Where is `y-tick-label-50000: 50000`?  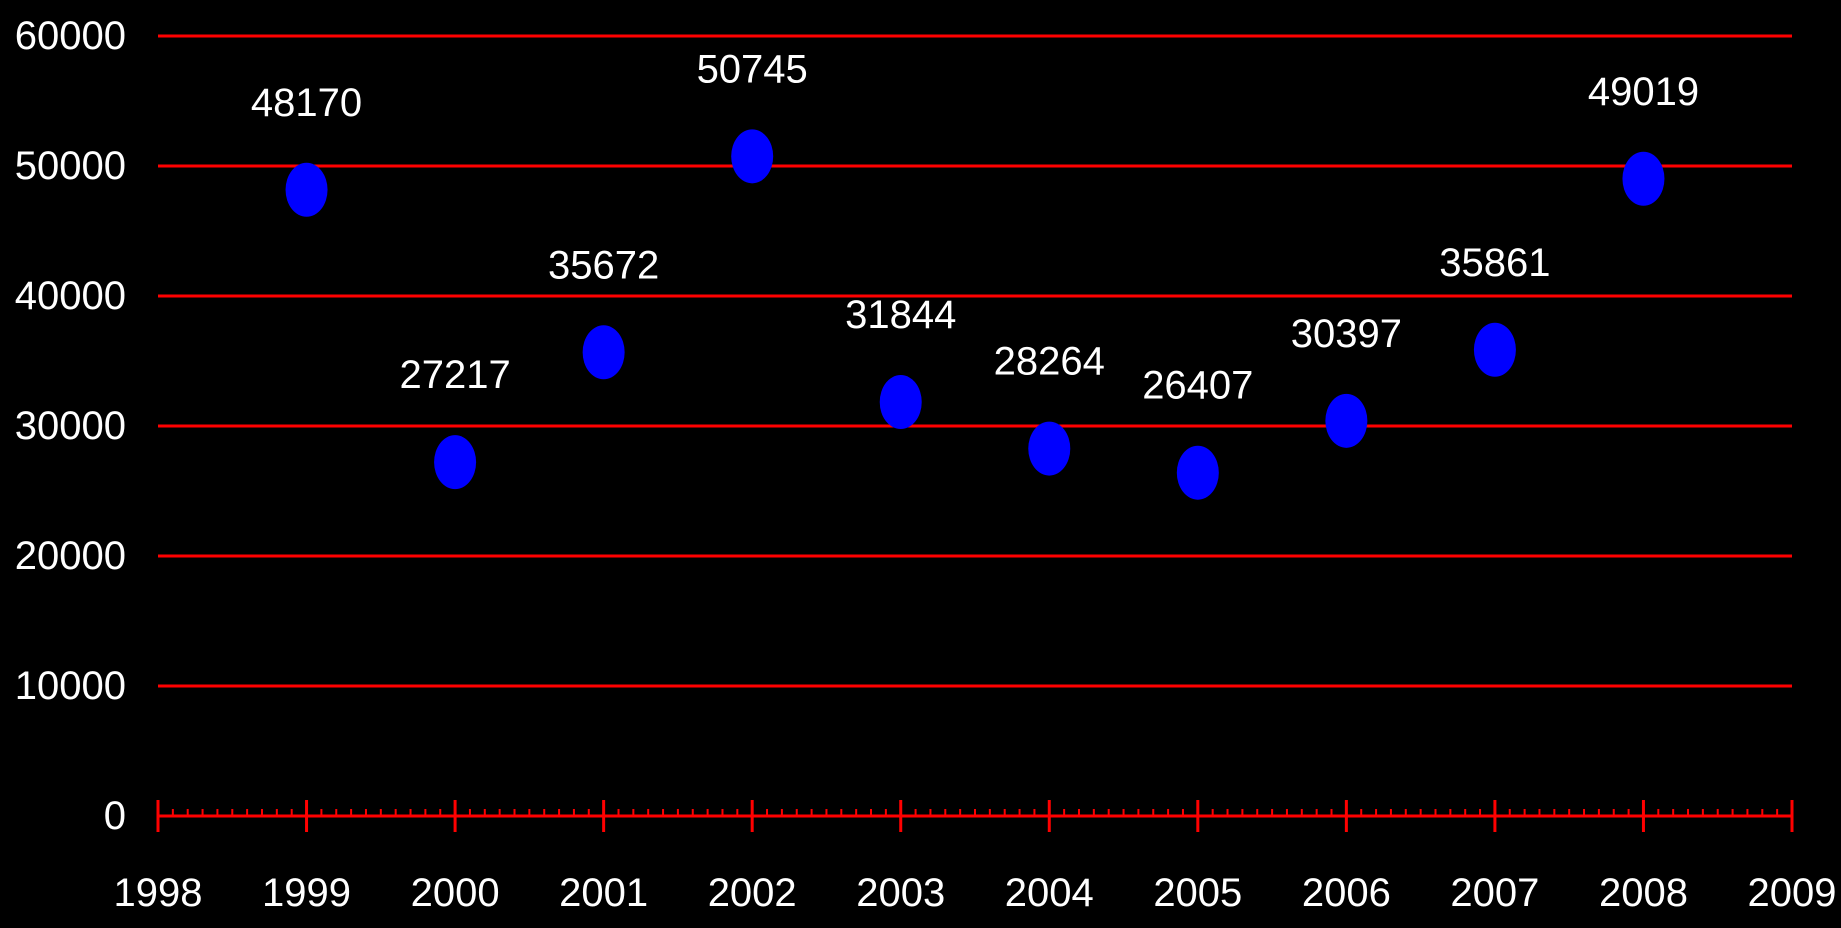 y-tick-label-50000: 50000 is located at coordinates (70, 166).